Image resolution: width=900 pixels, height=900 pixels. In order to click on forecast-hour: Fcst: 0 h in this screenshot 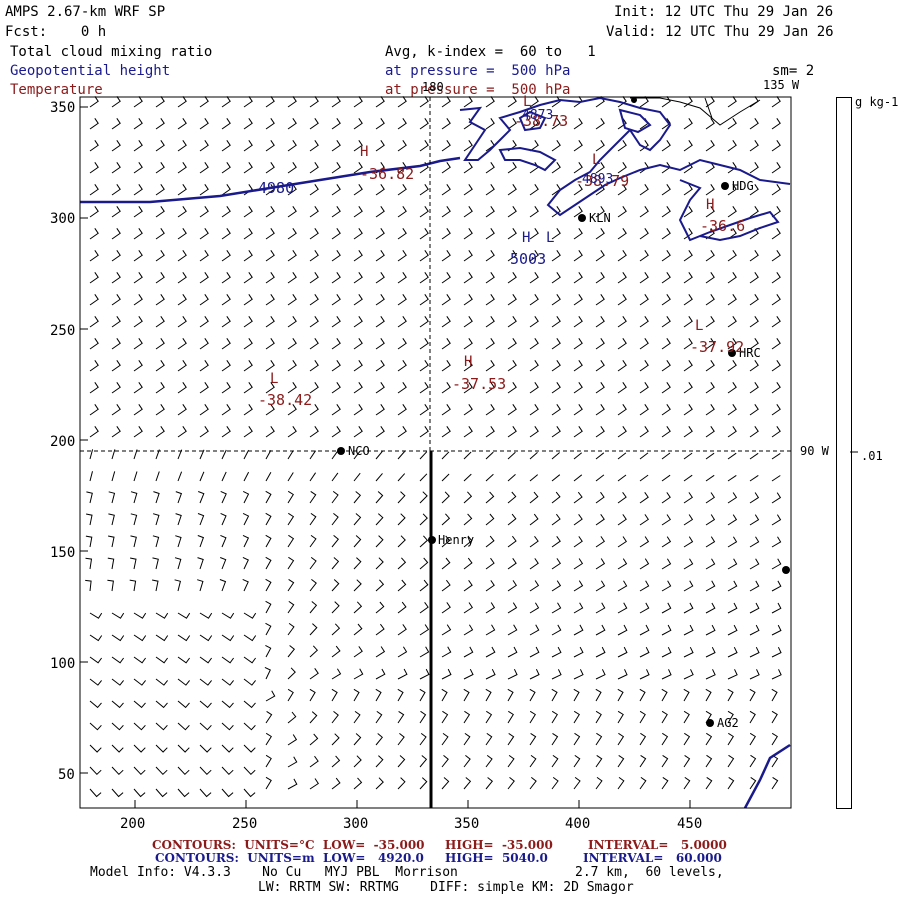, I will do `click(56, 32)`.